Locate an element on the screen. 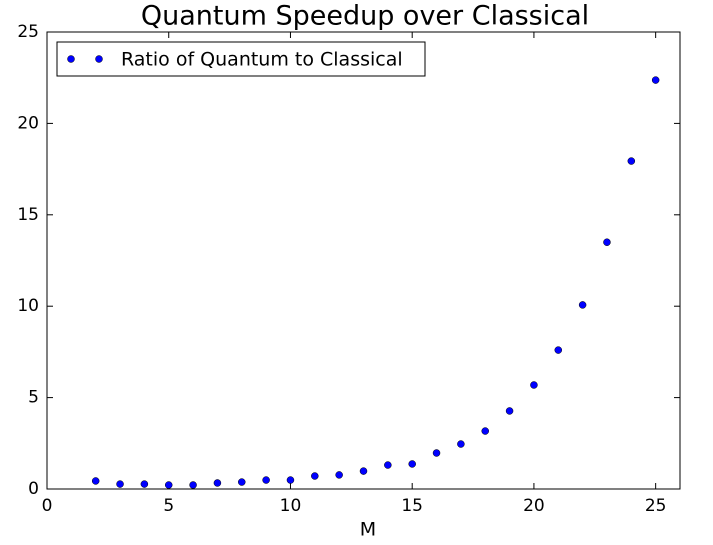  x-tick-label: 0 is located at coordinates (47, 506).